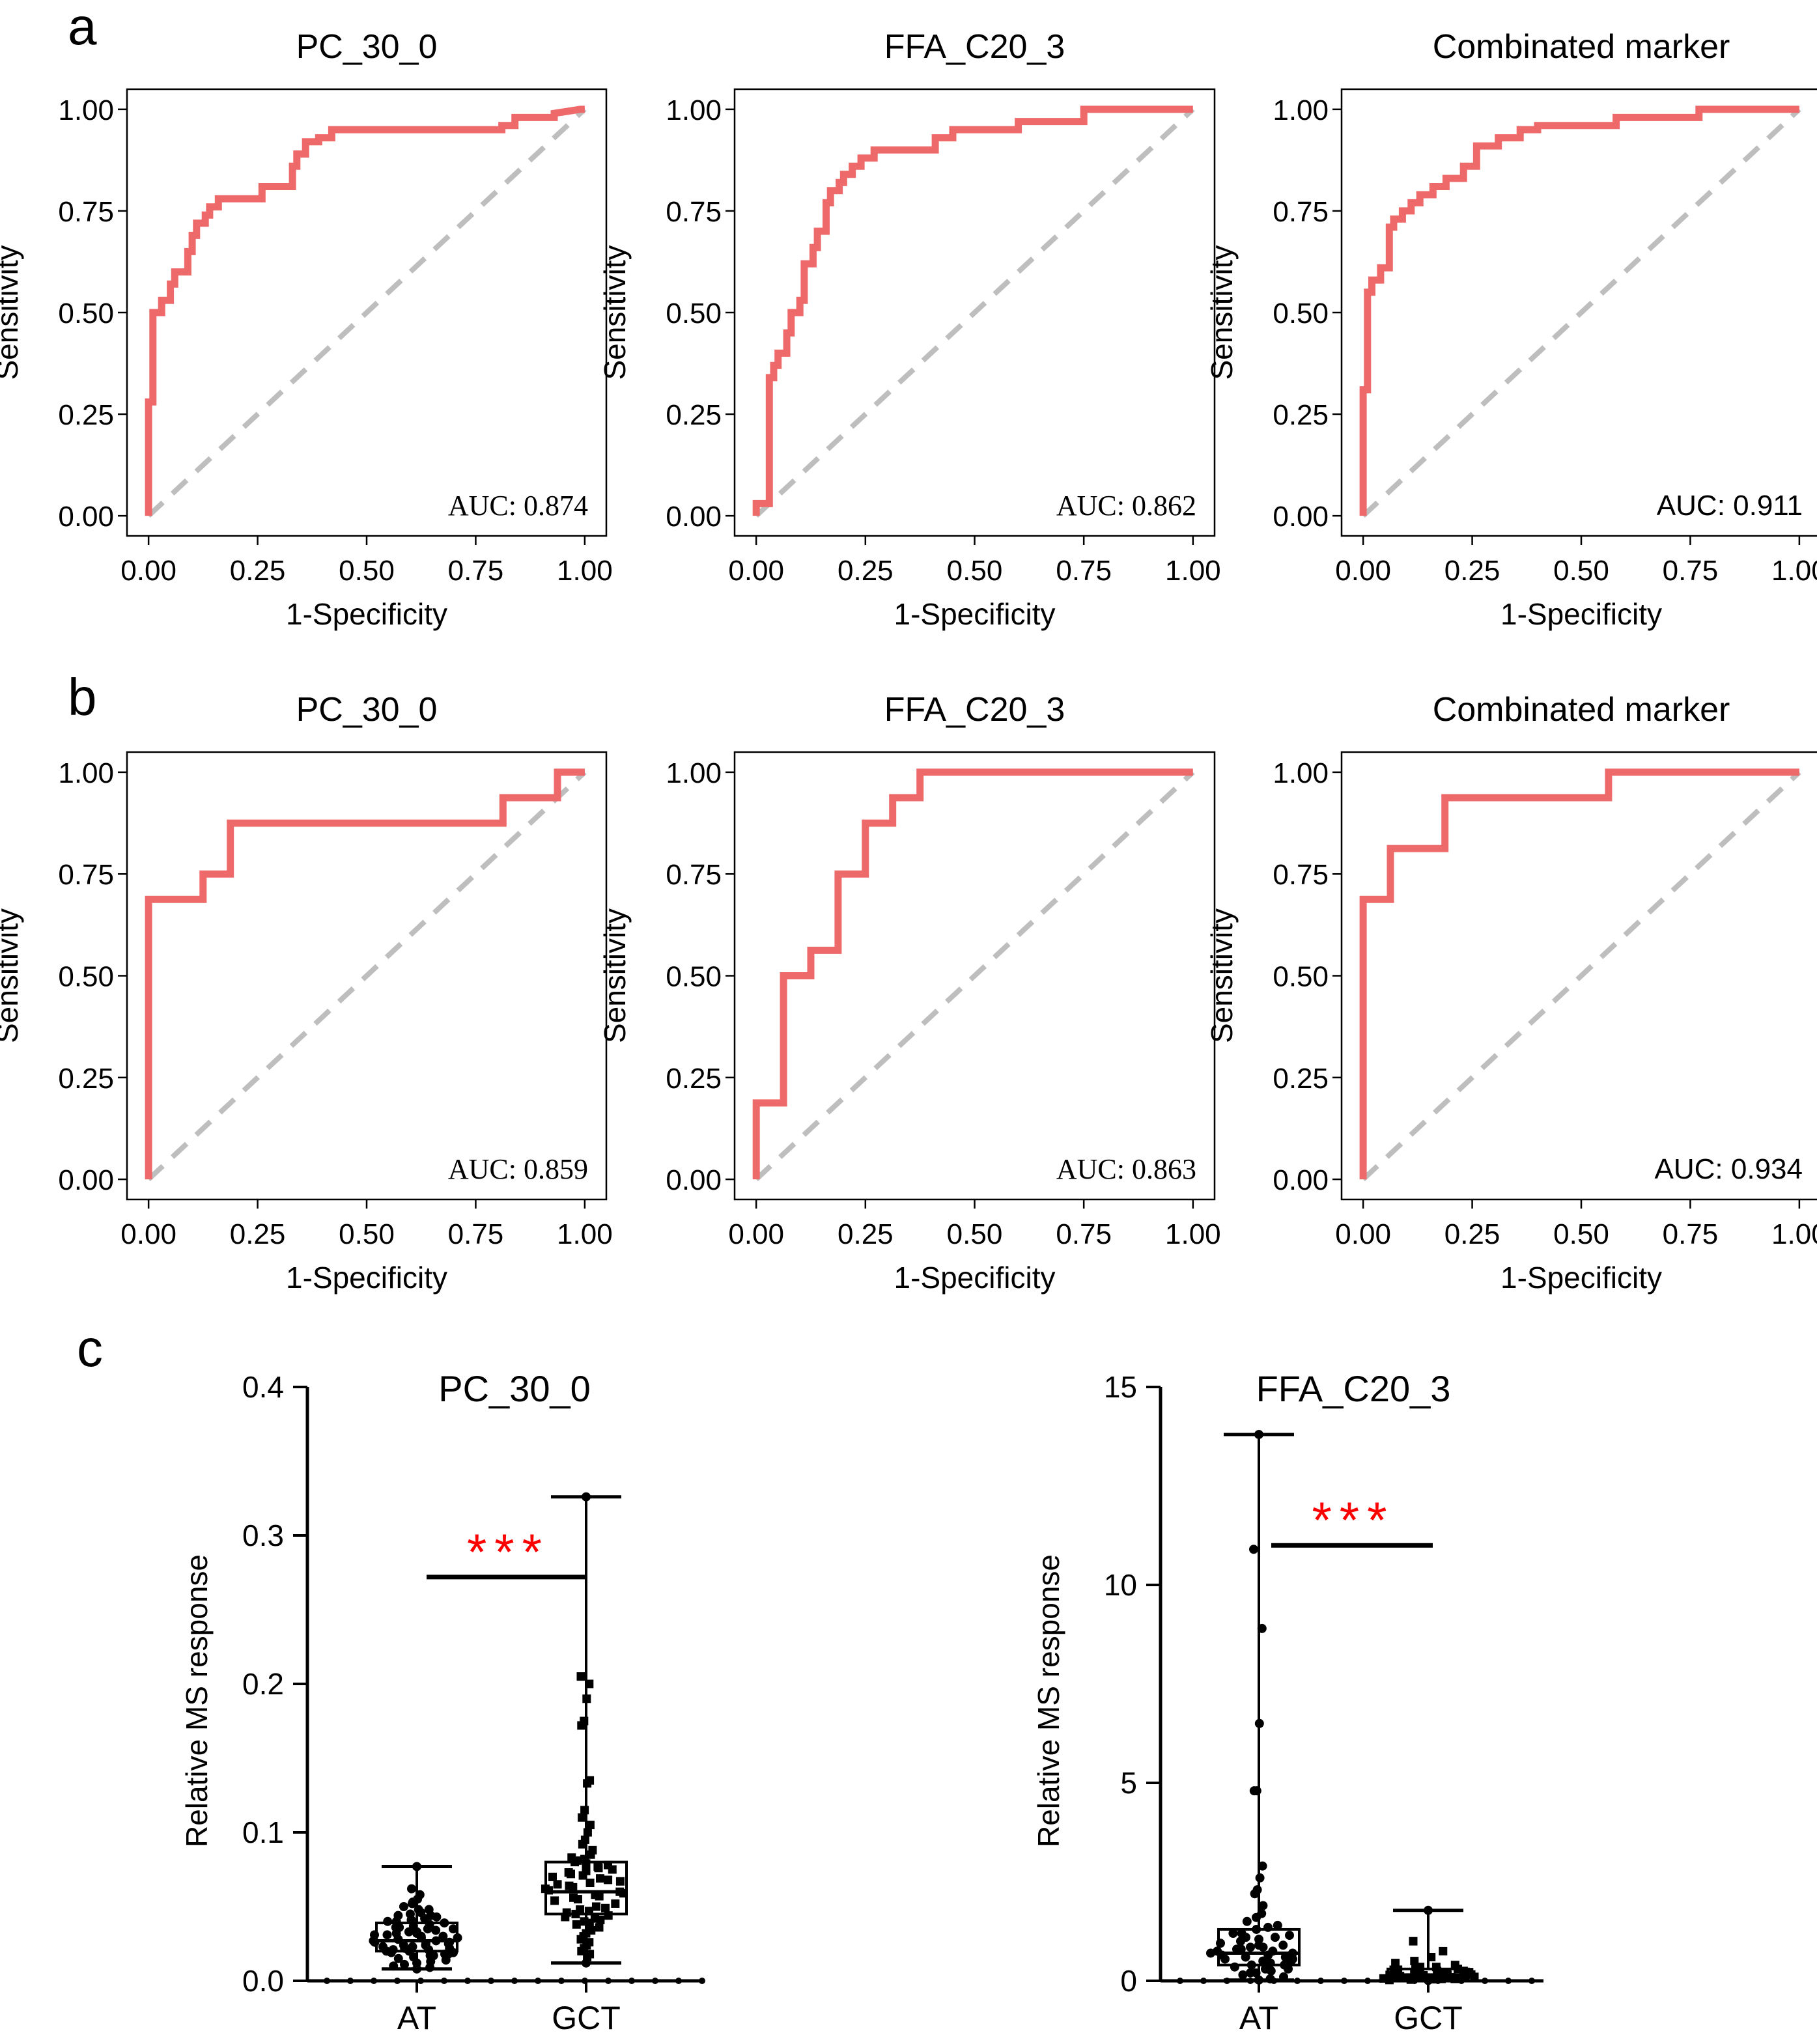 This screenshot has width=1817, height=2044. What do you see at coordinates (1120, 1585) in the screenshot?
I see `y-tick-label: 10` at bounding box center [1120, 1585].